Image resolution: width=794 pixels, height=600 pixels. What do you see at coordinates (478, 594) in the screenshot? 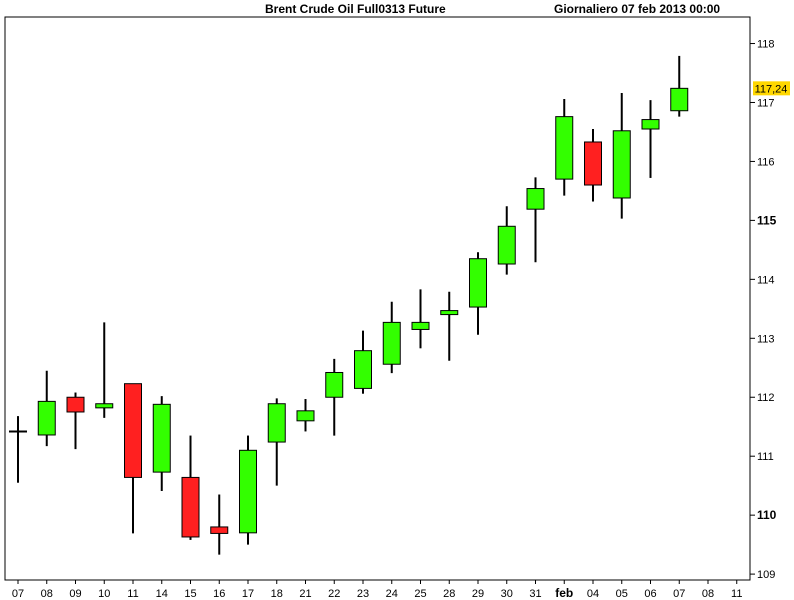
I see `x-tick-label: 29` at bounding box center [478, 594].